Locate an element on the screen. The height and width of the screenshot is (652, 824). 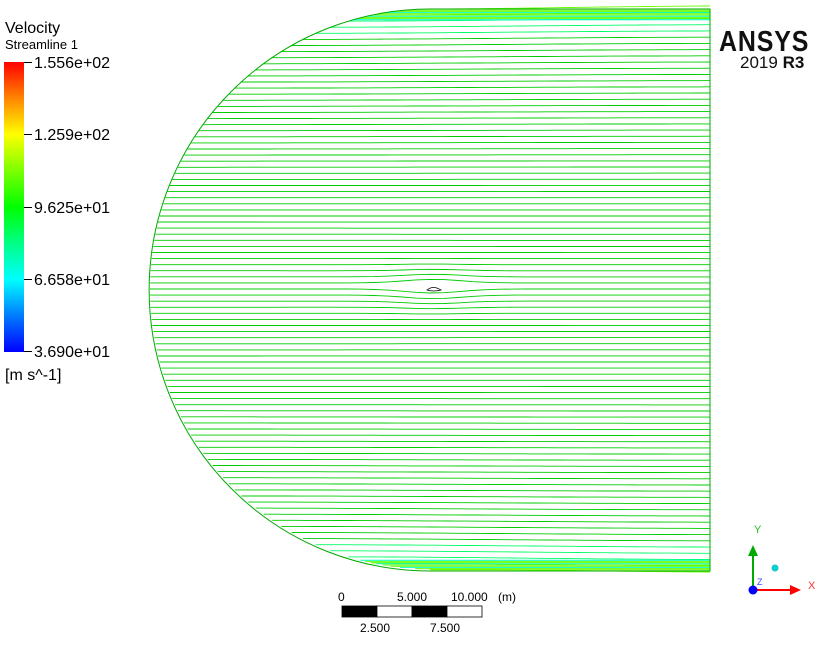
airfoil is located at coordinates (434, 289).